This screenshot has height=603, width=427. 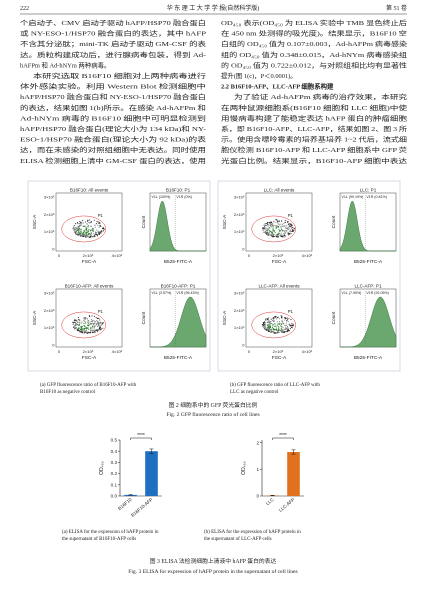 What do you see at coordinates (151, 473) in the screenshot?
I see `bar` at bounding box center [151, 473].